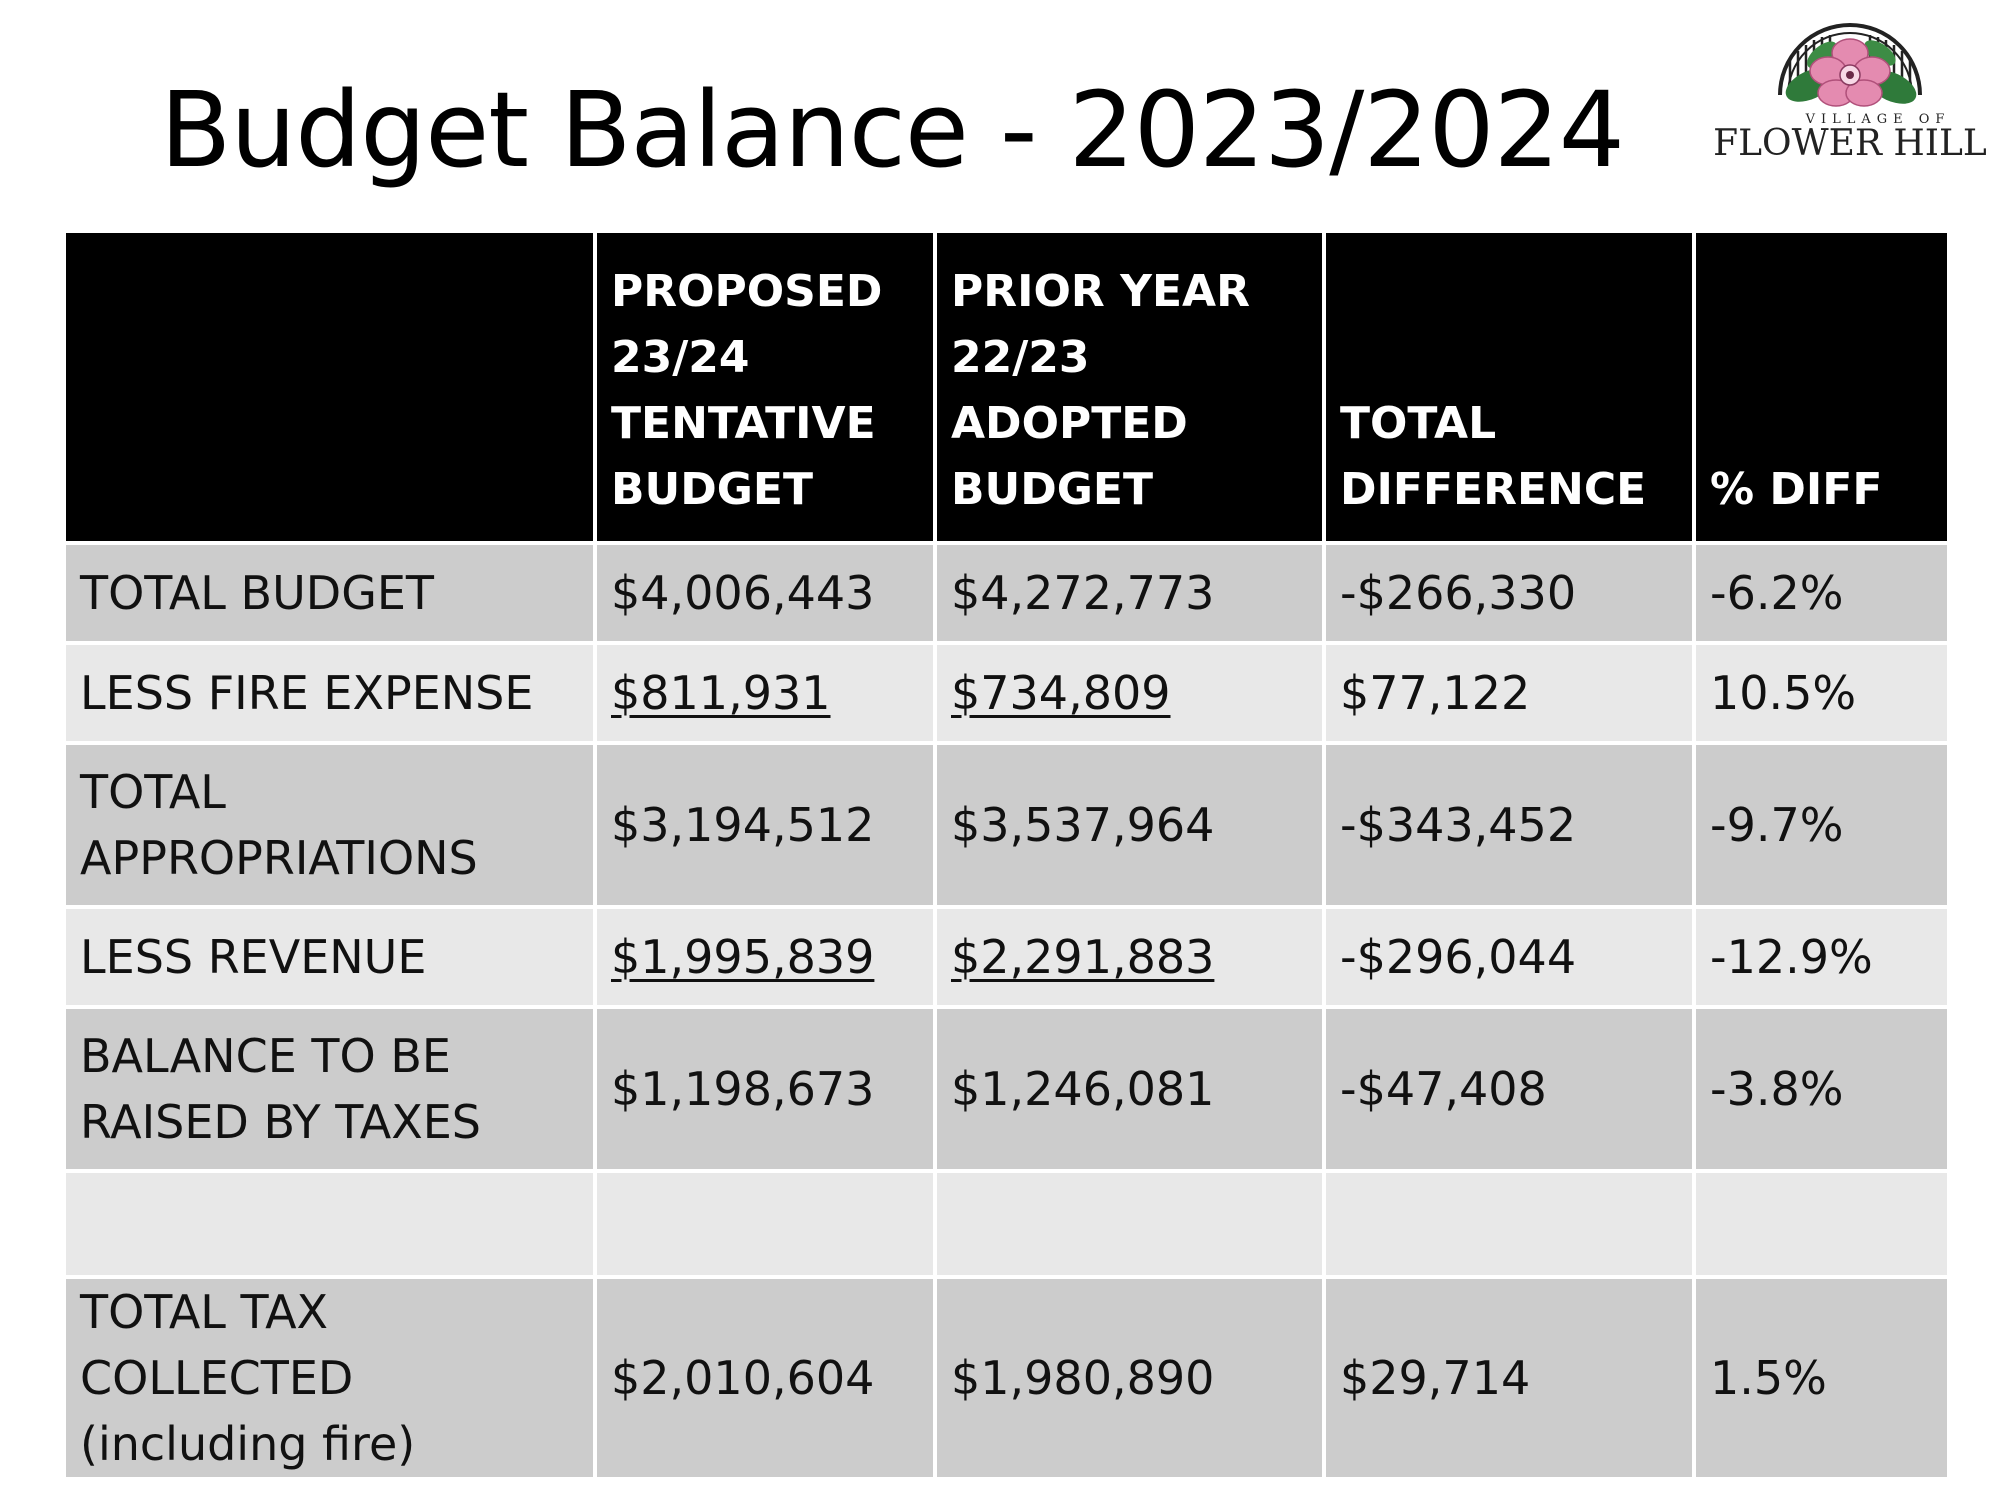 Image resolution: width=1990 pixels, height=1493 pixels. Describe the element at coordinates (1083, 957) in the screenshot. I see `cell-prior-value: $2,291,883` at that location.